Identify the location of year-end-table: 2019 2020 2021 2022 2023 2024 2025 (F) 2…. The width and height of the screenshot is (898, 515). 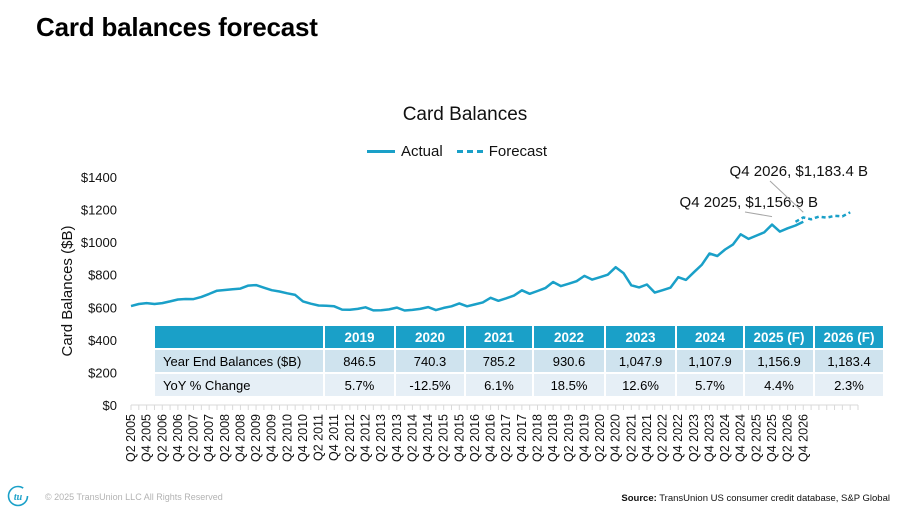
(519, 361).